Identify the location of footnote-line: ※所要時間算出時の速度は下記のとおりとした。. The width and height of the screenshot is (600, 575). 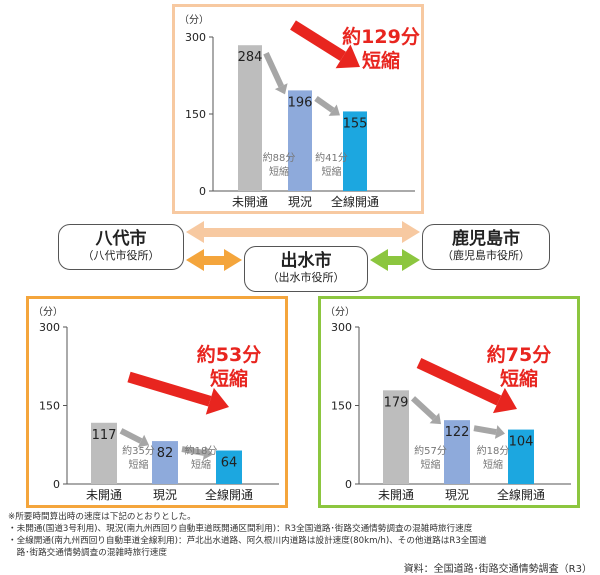
(102, 517).